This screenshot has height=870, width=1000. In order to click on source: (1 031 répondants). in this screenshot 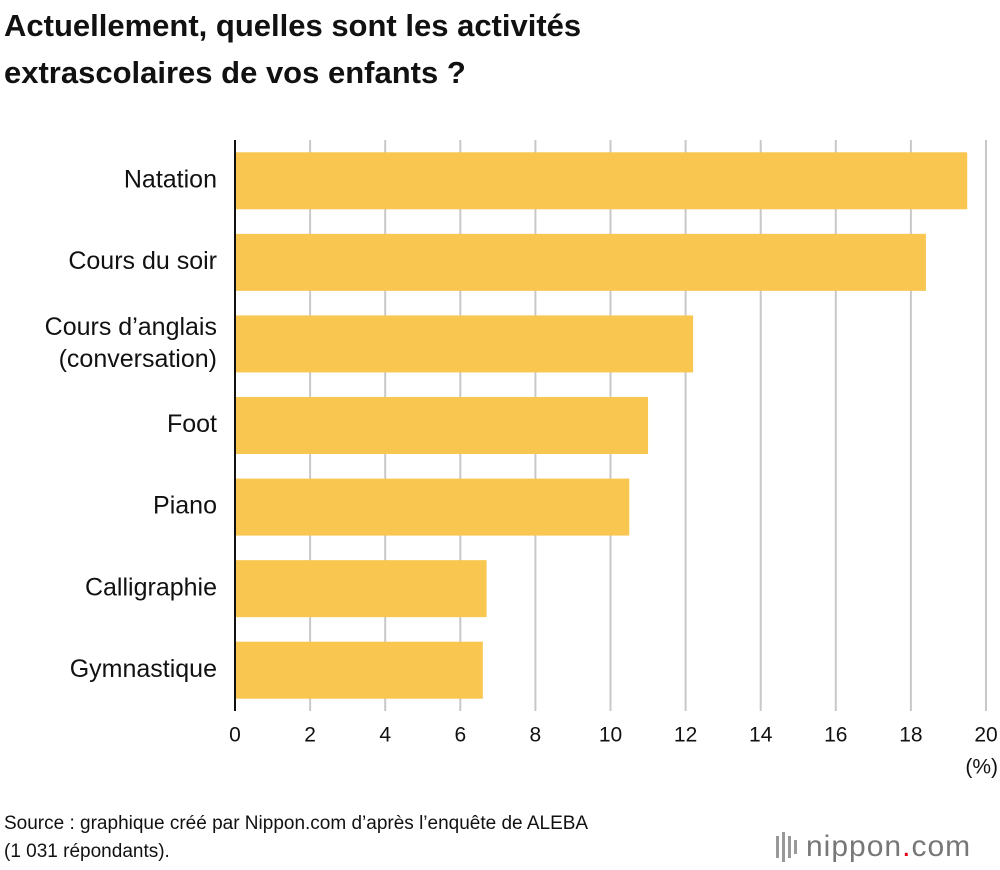, I will do `click(87, 851)`.